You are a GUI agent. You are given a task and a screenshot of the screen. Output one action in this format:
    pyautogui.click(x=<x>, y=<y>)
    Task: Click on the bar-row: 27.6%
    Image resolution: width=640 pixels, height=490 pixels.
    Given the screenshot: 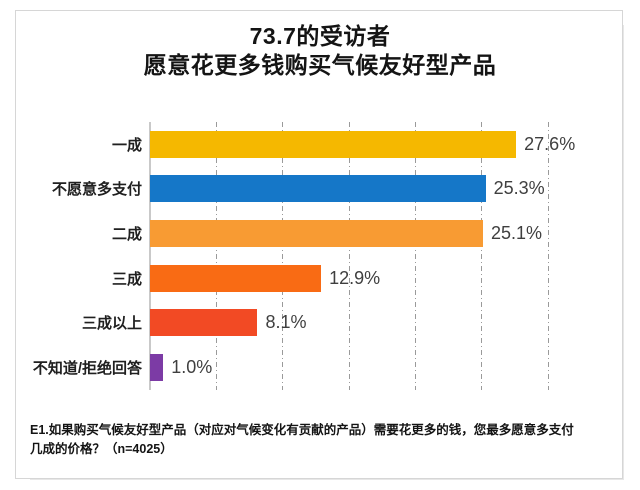 What is the action you would take?
    pyautogui.click(x=385, y=144)
    